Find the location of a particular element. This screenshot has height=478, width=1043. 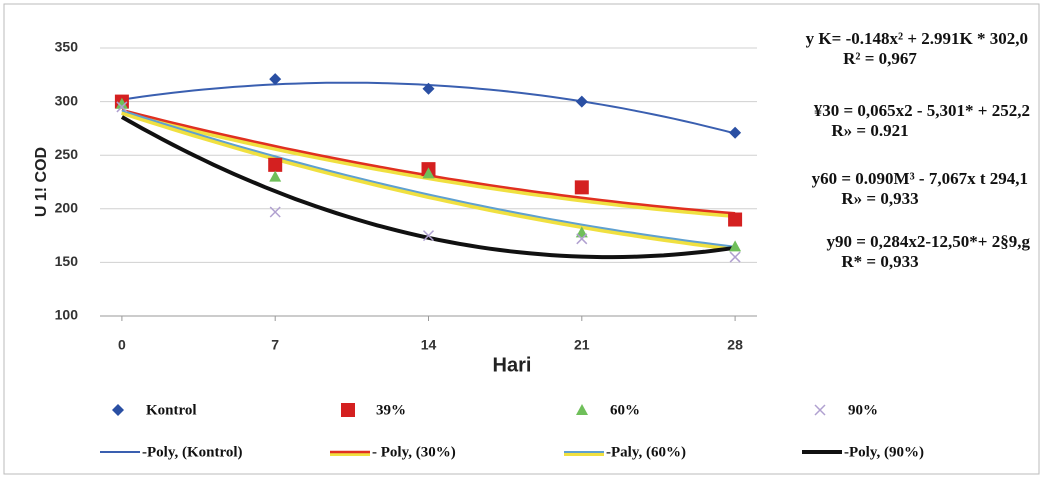

x-tick-label: 14 is located at coordinates (429, 345).